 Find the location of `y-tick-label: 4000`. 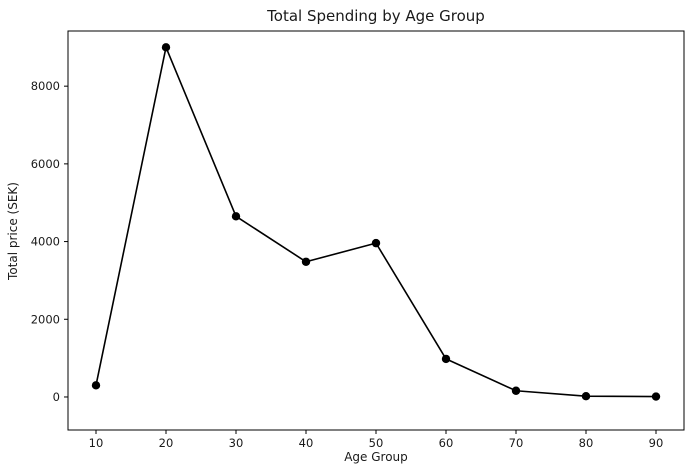

y-tick-label: 4000 is located at coordinates (45, 242).